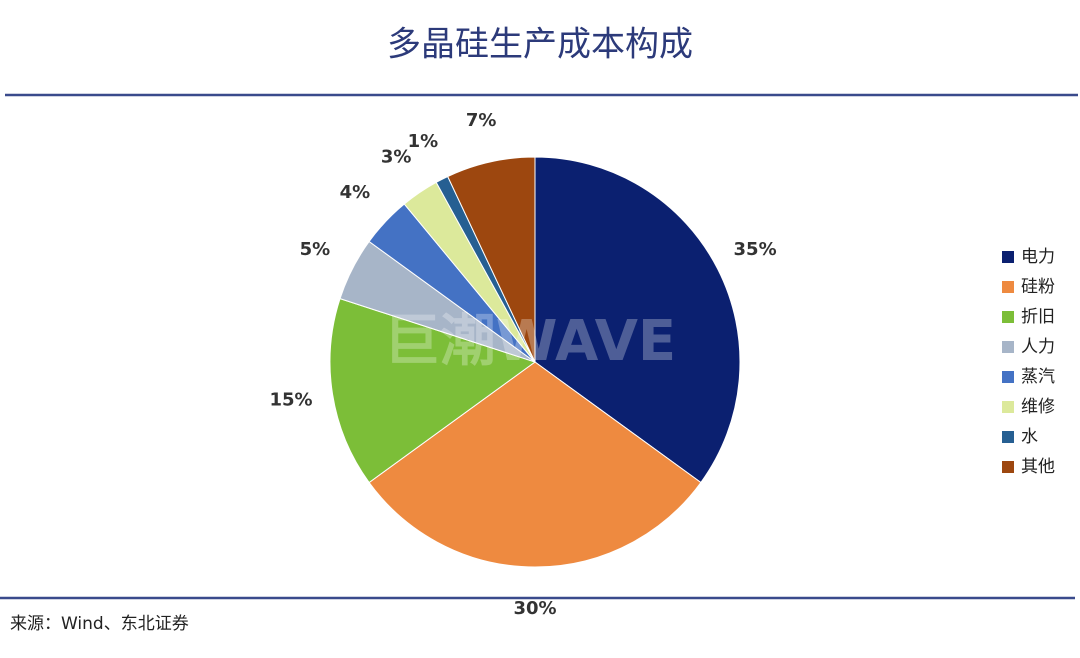  I want to click on data-label: 3%, so click(396, 157).